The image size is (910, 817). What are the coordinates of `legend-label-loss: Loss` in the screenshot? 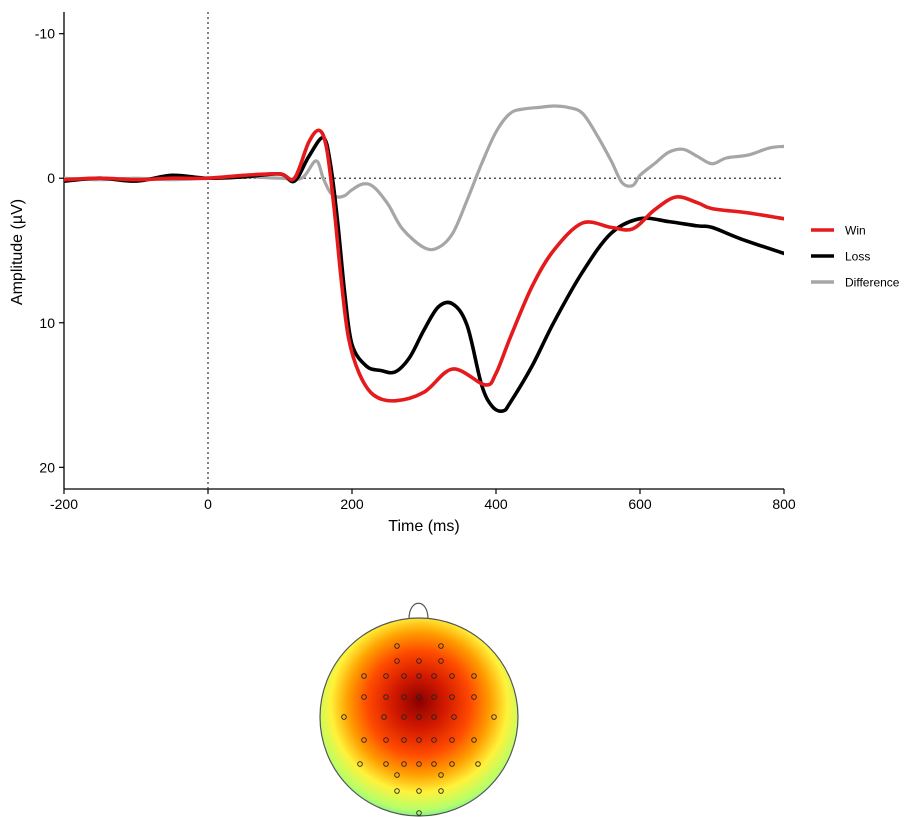 It's located at (857, 257).